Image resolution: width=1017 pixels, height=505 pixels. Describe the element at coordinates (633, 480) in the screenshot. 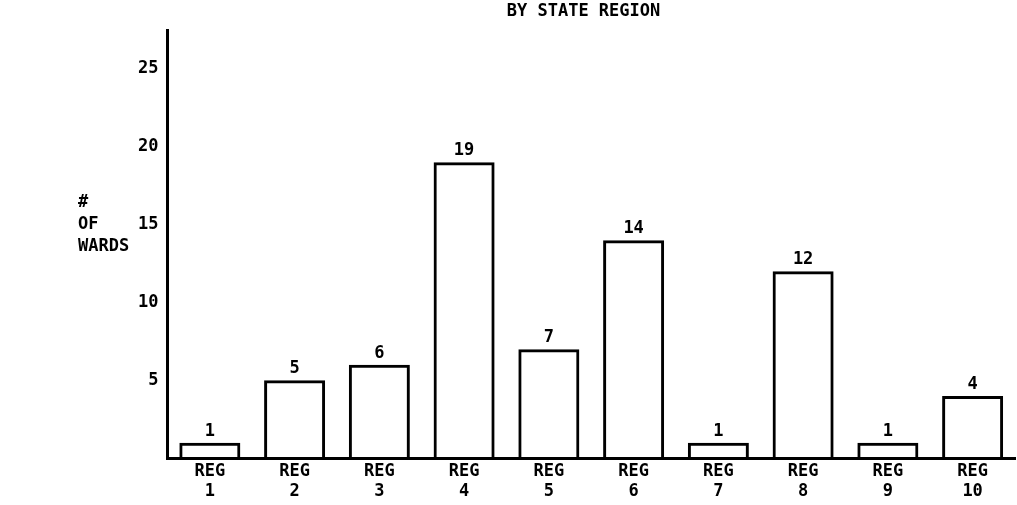

I see `x-tick-label: REG 6` at that location.